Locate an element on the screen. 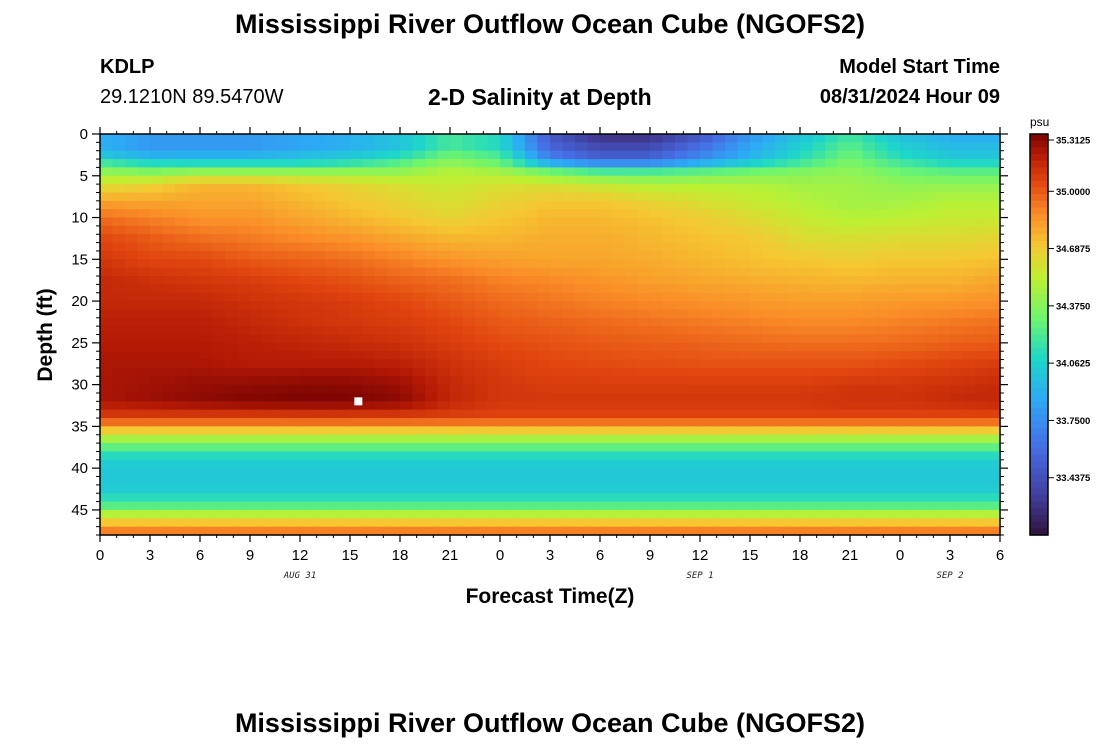 The width and height of the screenshot is (1100, 750). colorbar-segment is located at coordinates (1039, 492).